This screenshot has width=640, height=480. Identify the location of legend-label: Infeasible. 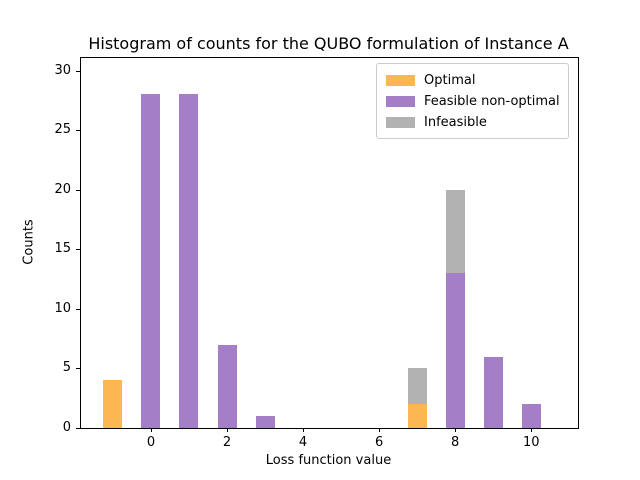
(455, 122).